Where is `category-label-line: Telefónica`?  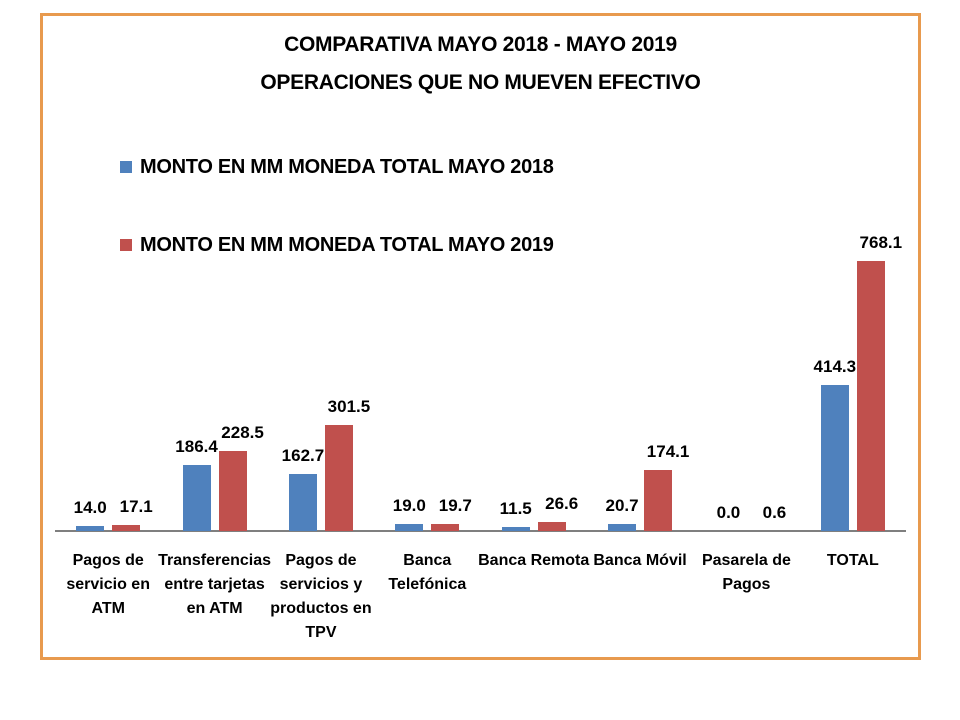
category-label-line: Telefónica is located at coordinates (427, 584).